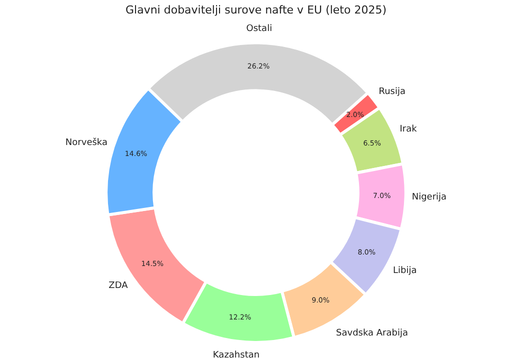 This screenshot has width=512, height=358. What do you see at coordinates (404, 271) in the screenshot?
I see `slice-label: Libija` at bounding box center [404, 271].